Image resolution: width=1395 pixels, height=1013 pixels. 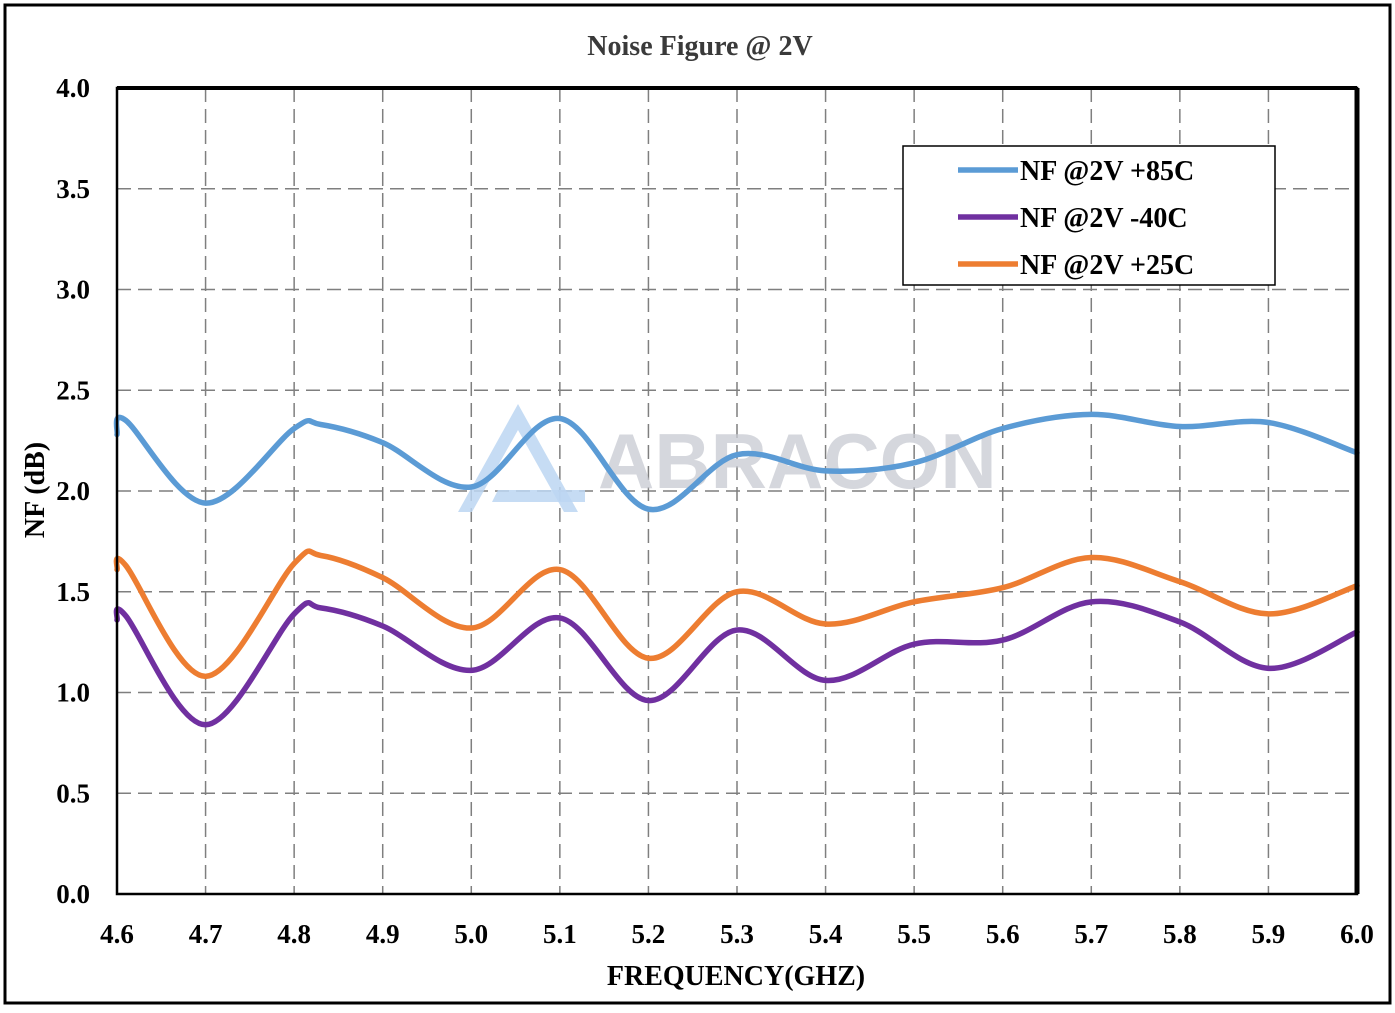 What do you see at coordinates (1269, 934) in the screenshot?
I see `x-tick-label: 5.9` at bounding box center [1269, 934].